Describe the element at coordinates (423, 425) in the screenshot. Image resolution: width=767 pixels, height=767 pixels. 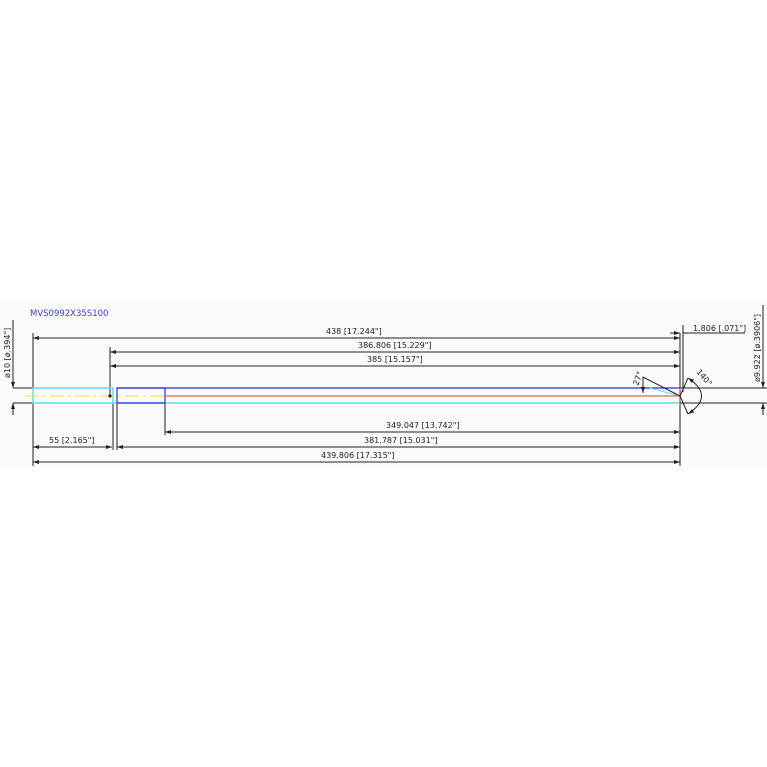
I see `dim-349: 349.047 [13.742"]` at that location.